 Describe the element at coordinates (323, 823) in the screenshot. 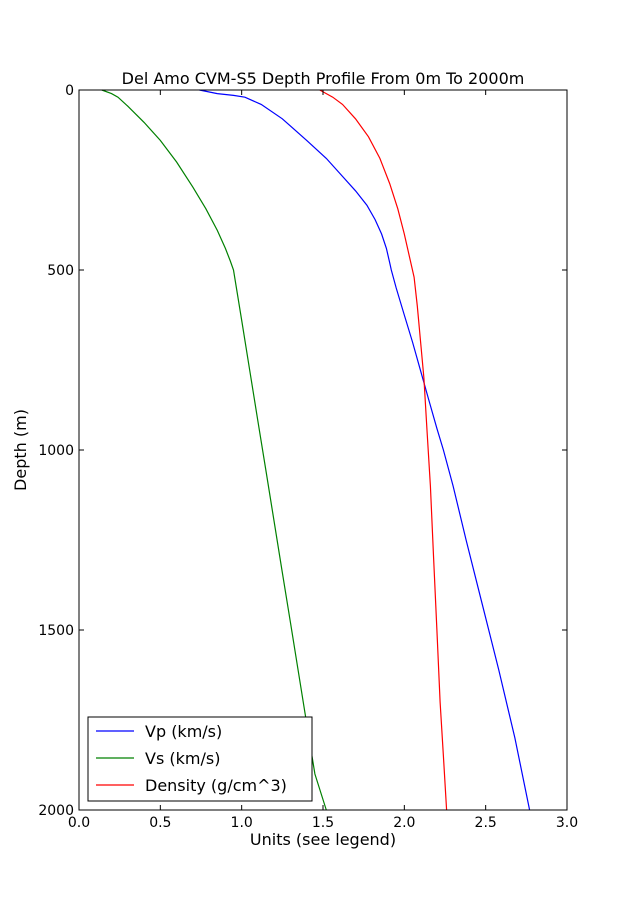

I see `x-tick-label: 1.5` at that location.